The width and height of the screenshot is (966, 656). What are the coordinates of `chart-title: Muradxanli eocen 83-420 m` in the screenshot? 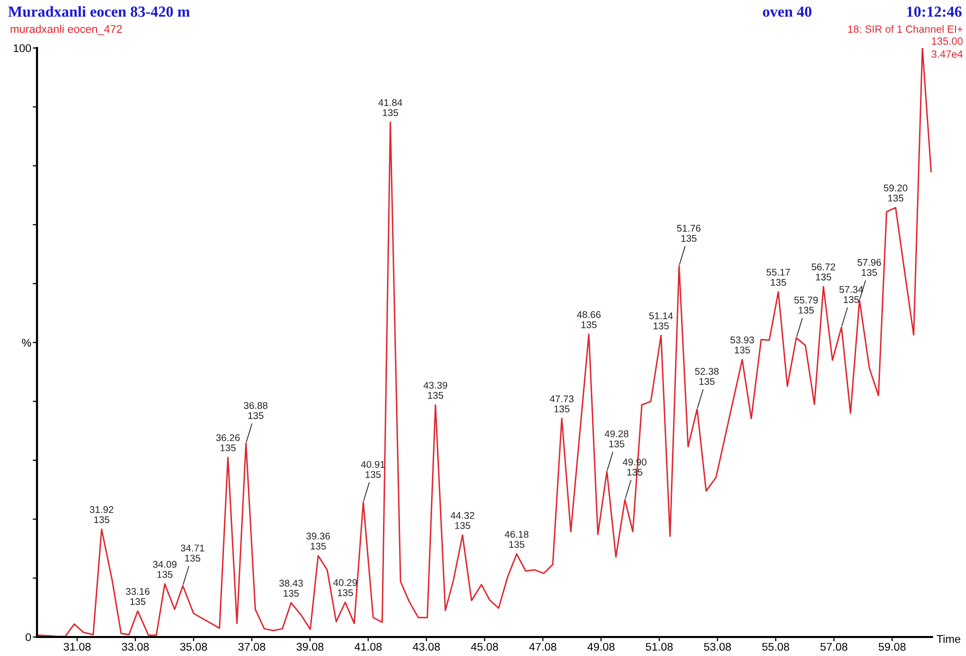 It's located at (99, 11).